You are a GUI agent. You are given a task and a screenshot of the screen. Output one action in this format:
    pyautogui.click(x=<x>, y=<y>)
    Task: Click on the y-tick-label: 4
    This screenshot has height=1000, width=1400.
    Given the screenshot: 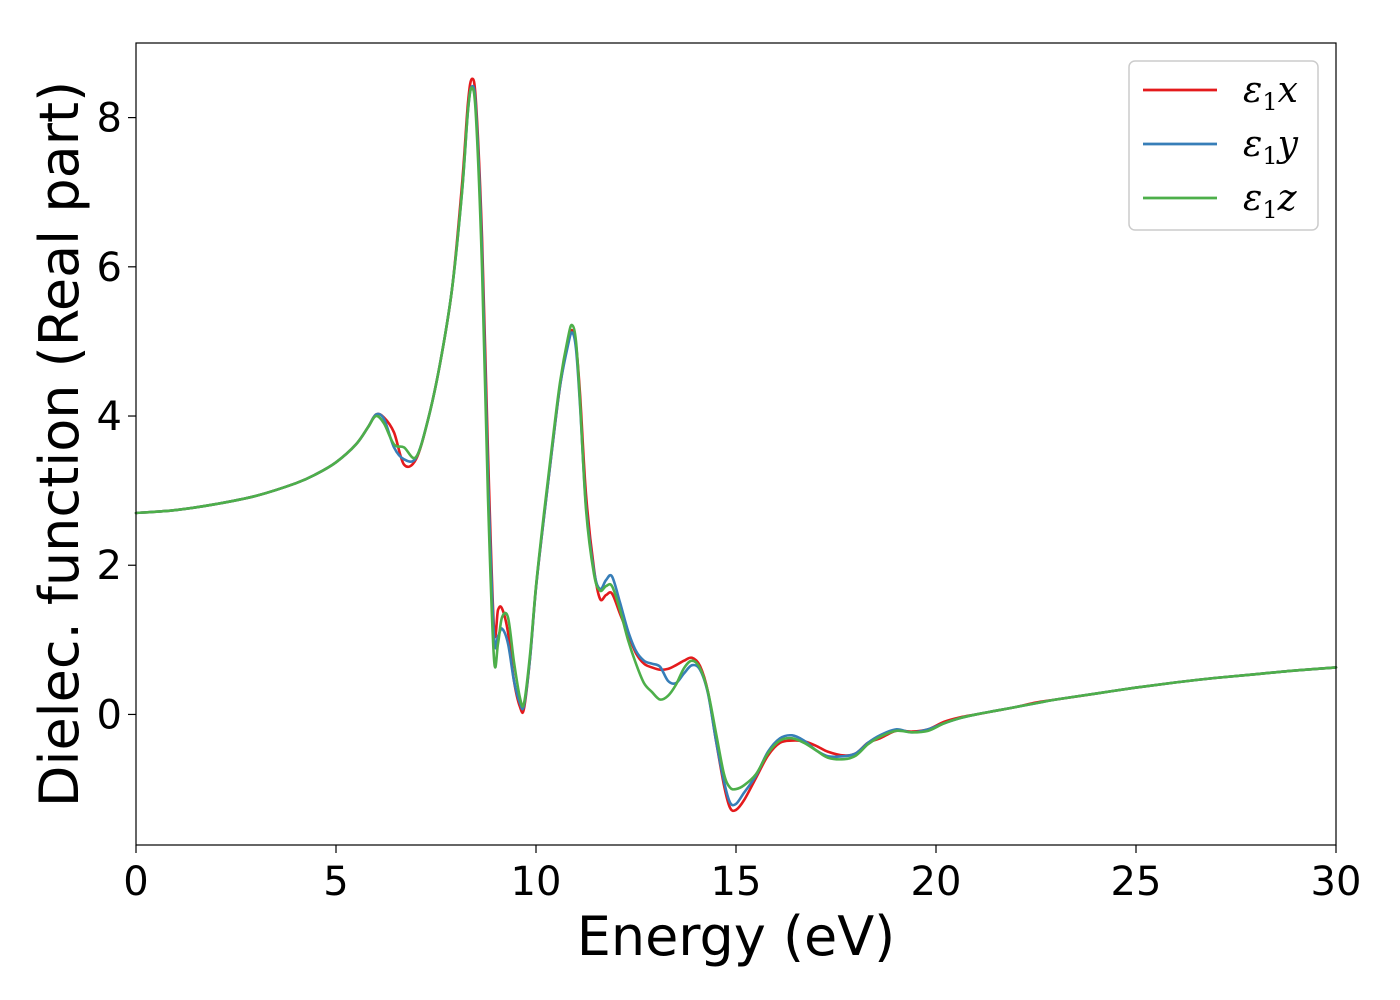 What is the action you would take?
    pyautogui.click(x=109, y=417)
    